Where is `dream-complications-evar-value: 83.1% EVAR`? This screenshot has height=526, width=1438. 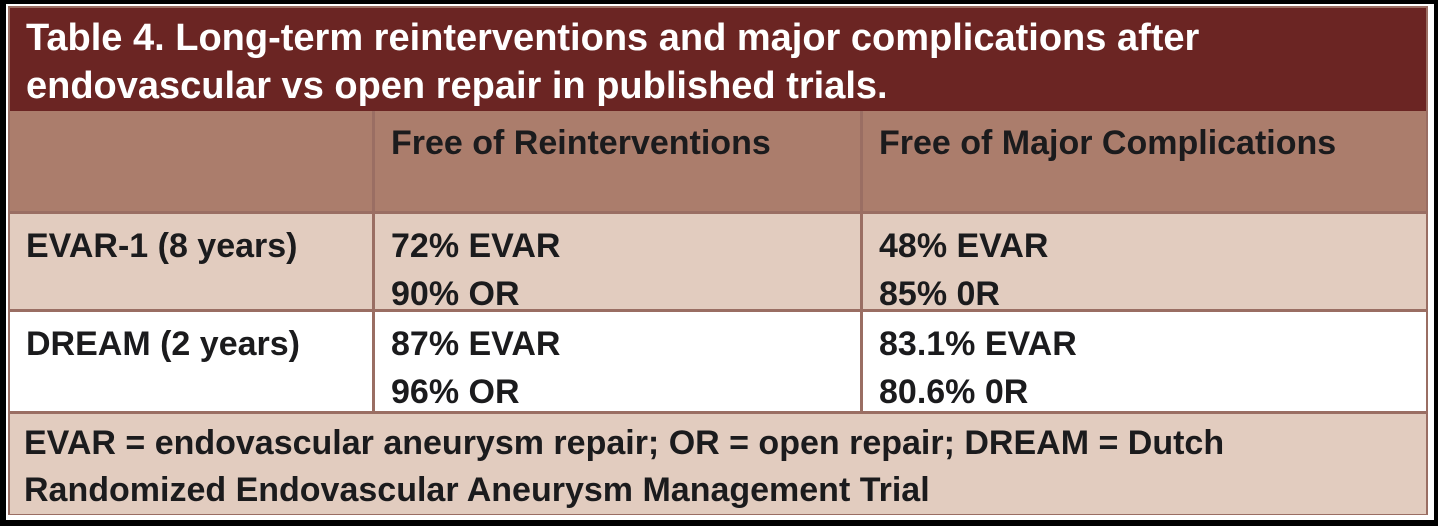 dream-complications-evar-value: 83.1% EVAR is located at coordinates (978, 344).